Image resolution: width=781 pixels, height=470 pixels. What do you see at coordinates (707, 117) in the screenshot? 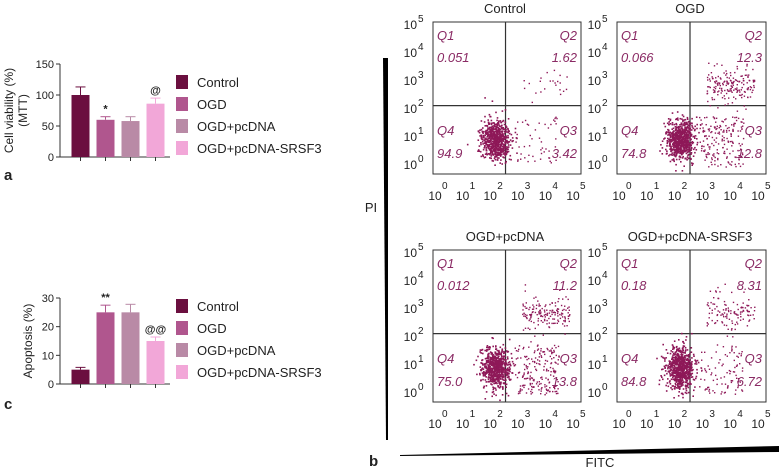
I see `dot-cloud` at bounding box center [707, 117].